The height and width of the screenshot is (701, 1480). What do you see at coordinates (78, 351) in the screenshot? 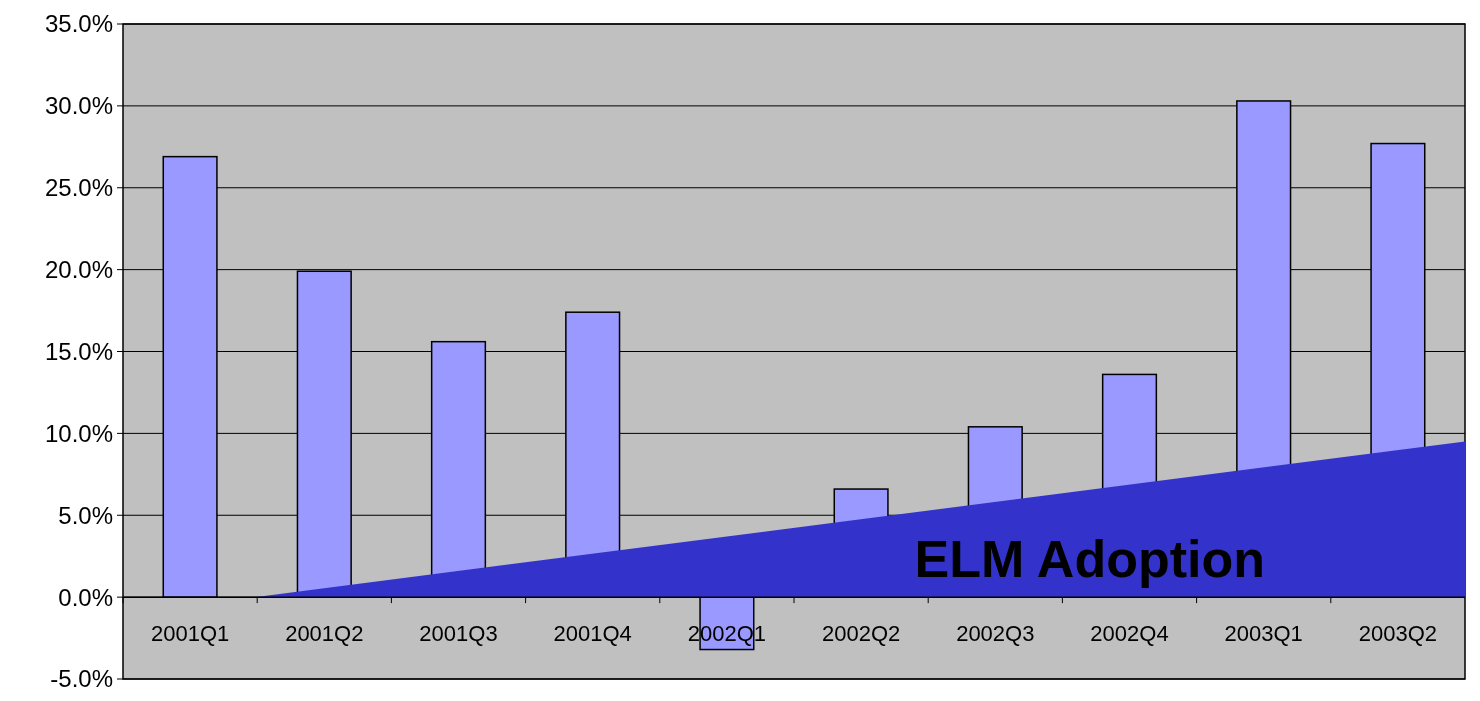
I see `y-tick-label: 15.0%` at bounding box center [78, 351].